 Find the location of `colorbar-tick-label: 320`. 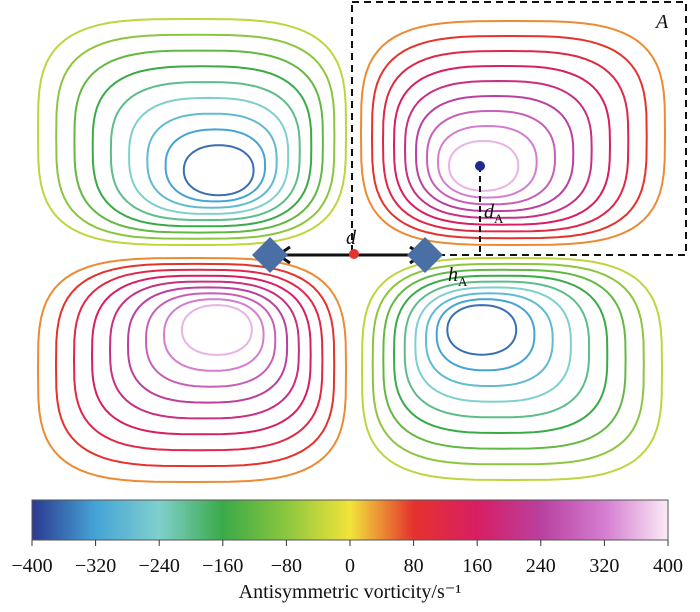

colorbar-tick-label: 320 is located at coordinates (604, 566).